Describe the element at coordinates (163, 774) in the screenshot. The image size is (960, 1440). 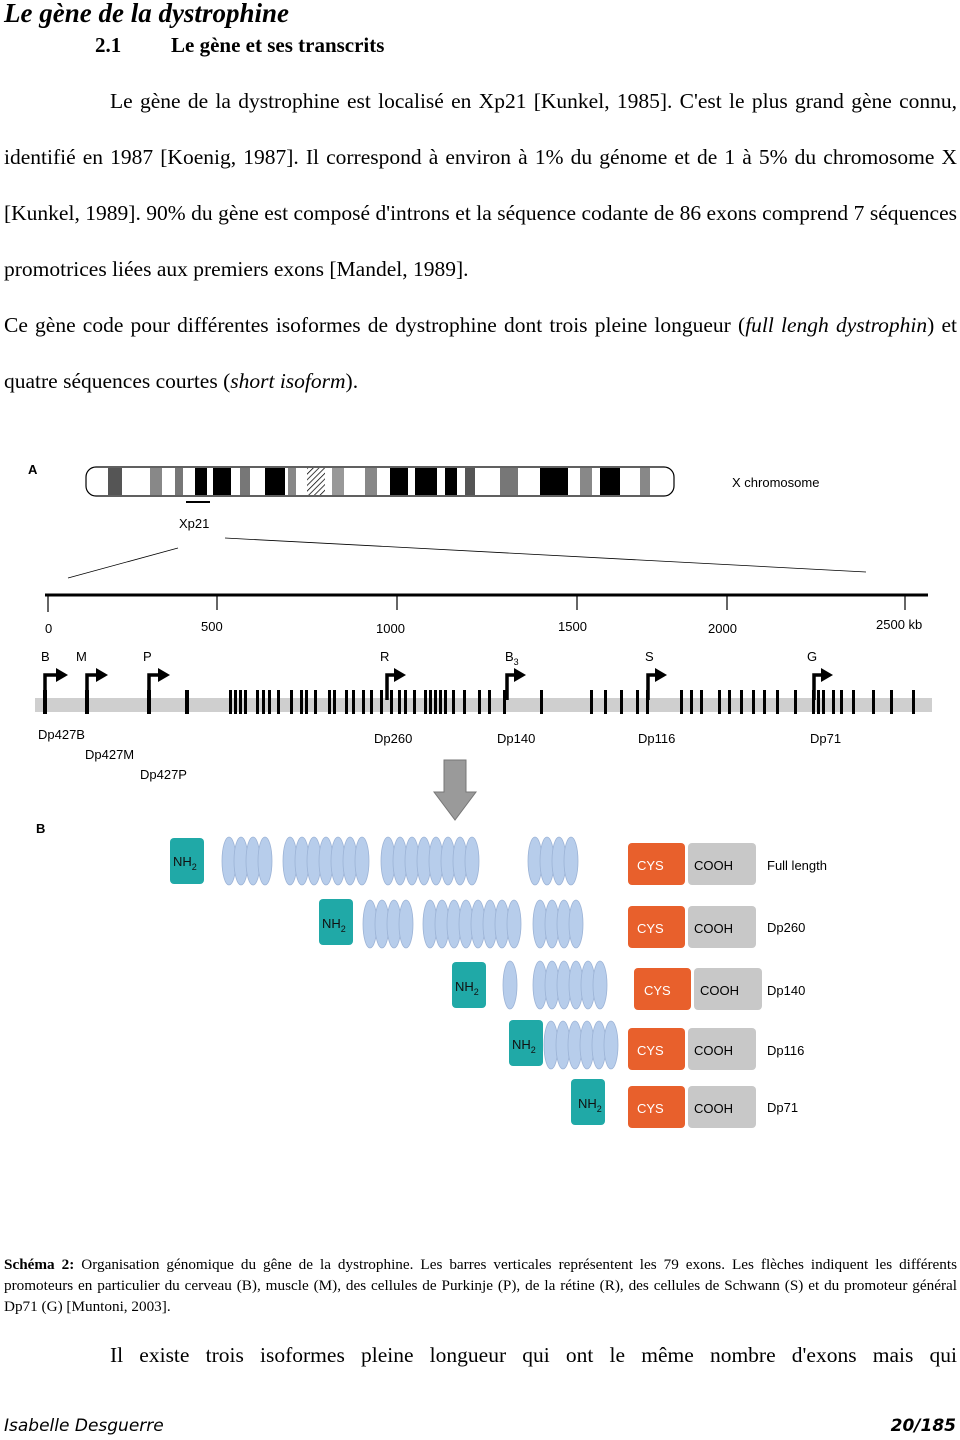
I see `transcript-label: Dp427P` at that location.